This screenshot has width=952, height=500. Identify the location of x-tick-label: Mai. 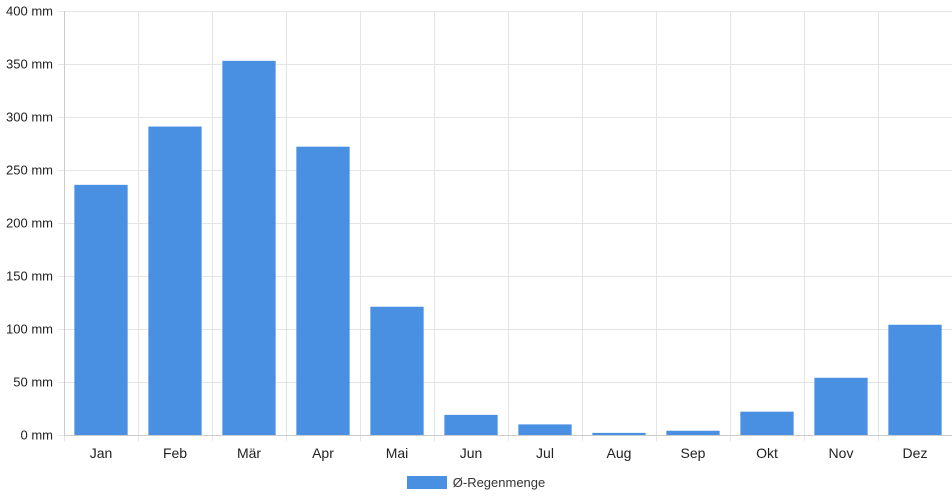
(397, 453).